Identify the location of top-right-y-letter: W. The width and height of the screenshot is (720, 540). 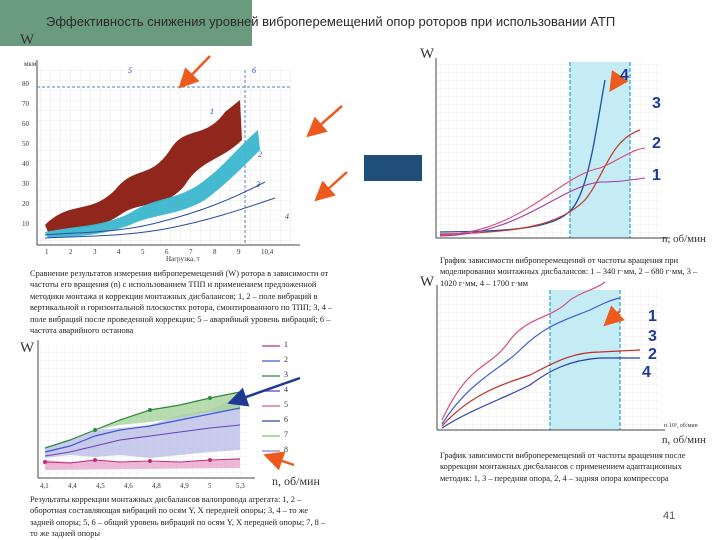
(427, 54).